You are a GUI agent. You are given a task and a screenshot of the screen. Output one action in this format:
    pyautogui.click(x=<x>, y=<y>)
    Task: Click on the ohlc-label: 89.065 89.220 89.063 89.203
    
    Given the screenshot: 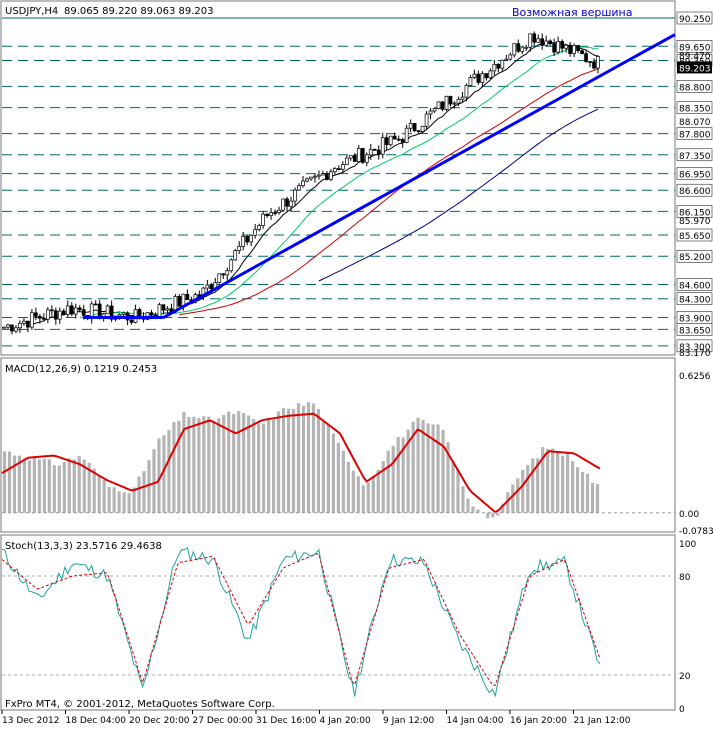 What is the action you would take?
    pyautogui.click(x=139, y=11)
    